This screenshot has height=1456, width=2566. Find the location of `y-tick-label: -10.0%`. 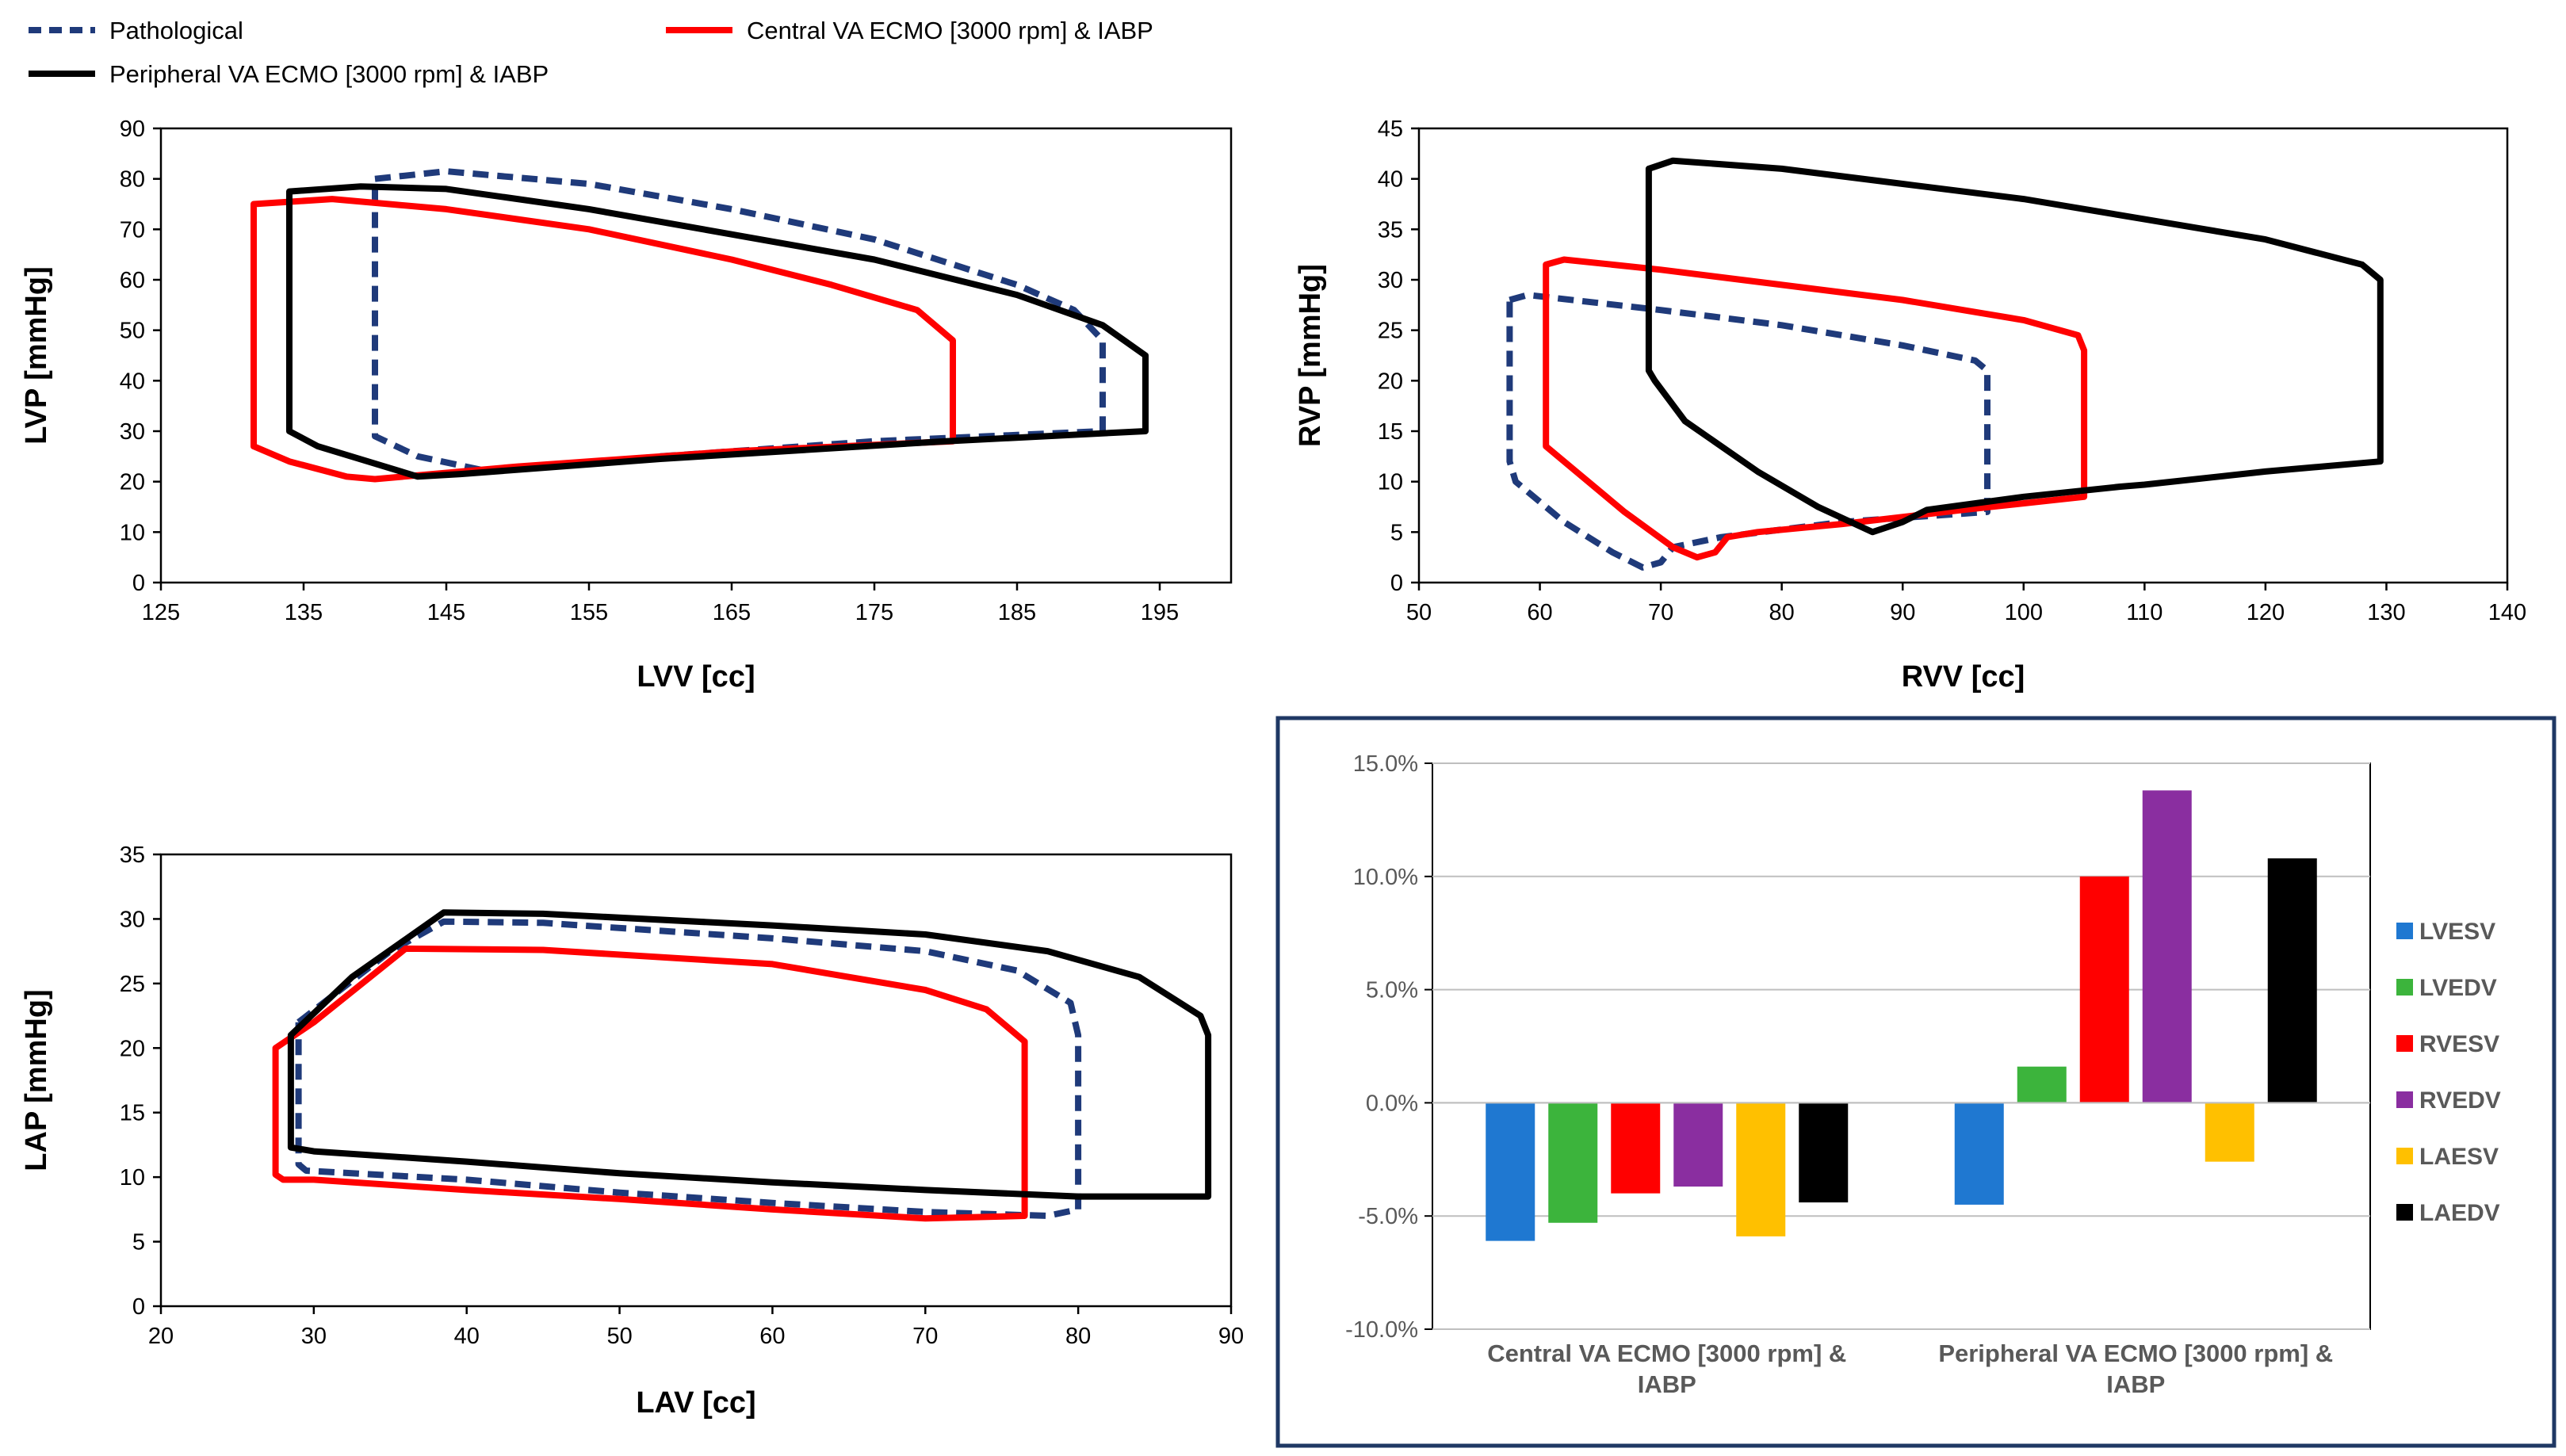

y-tick-label: -10.0% is located at coordinates (1381, 1330).